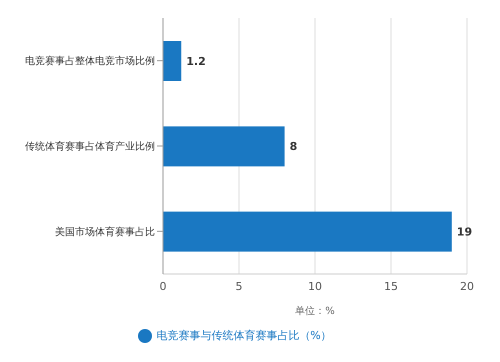 This screenshot has width=500, height=362. Describe the element at coordinates (90, 61) in the screenshot. I see `y-tick-label: 电竞赛事占整体电竞市场比例` at that location.